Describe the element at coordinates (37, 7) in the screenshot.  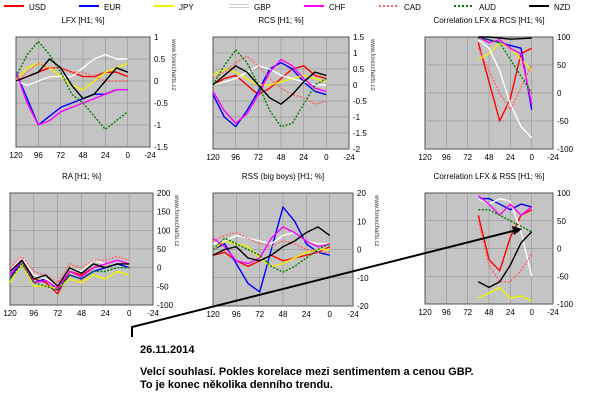
I see `legend-label: USD` at that location.